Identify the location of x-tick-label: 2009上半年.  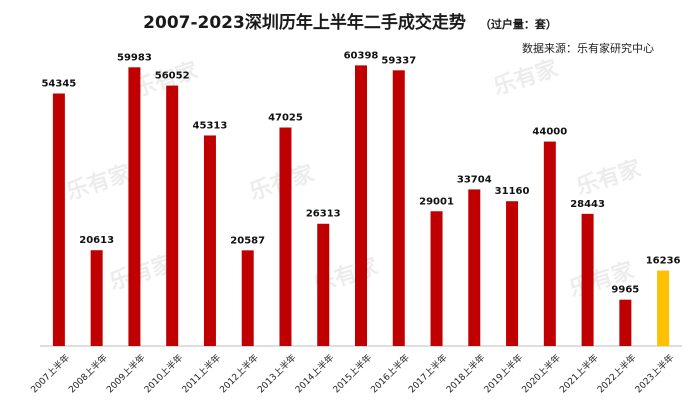
(126, 374).